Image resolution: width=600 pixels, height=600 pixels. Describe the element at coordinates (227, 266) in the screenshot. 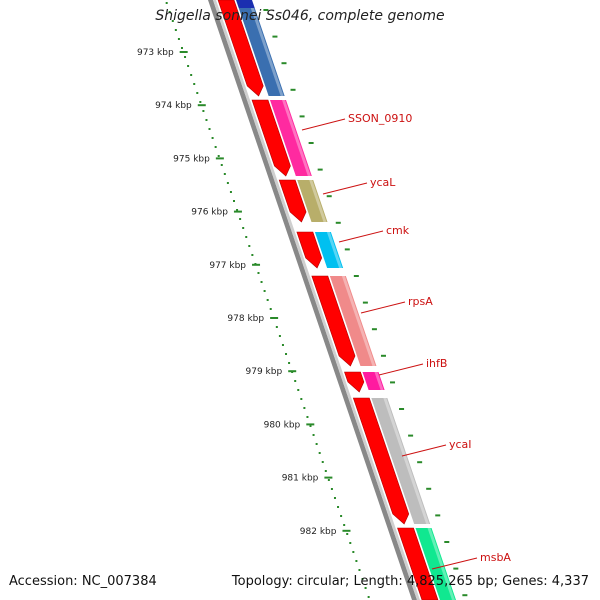

I see `ruler-tick-label: 977 kbp` at that location.